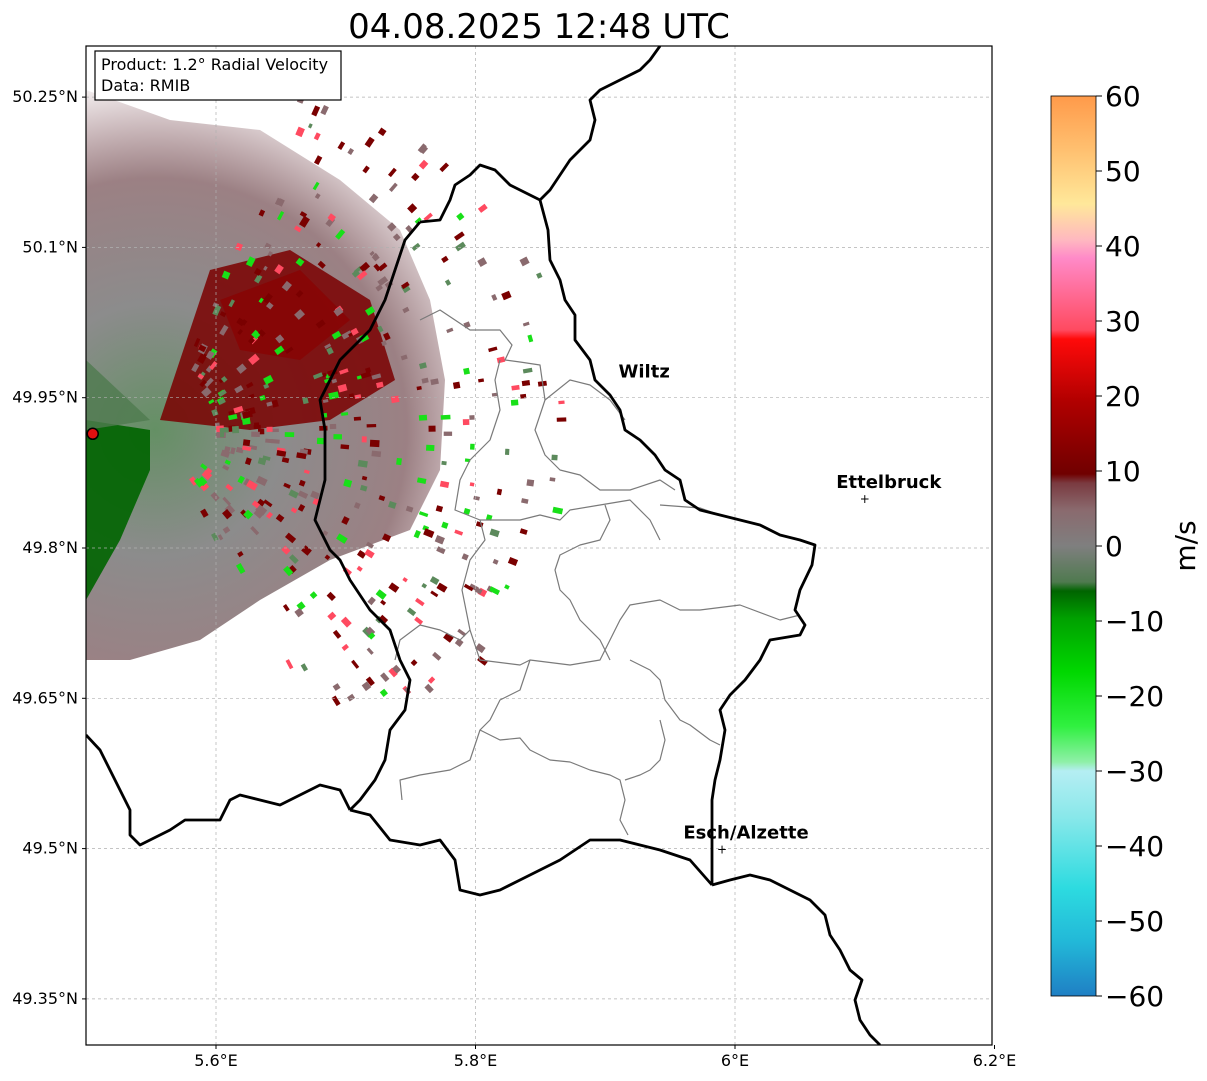 This screenshot has width=1207, height=1081. Describe the element at coordinates (745, 833) in the screenshot. I see `city-label: Esch/Alzette` at that location.